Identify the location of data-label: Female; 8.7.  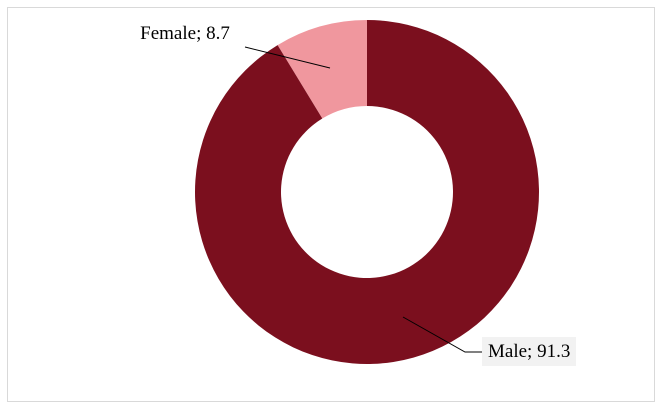
(185, 33).